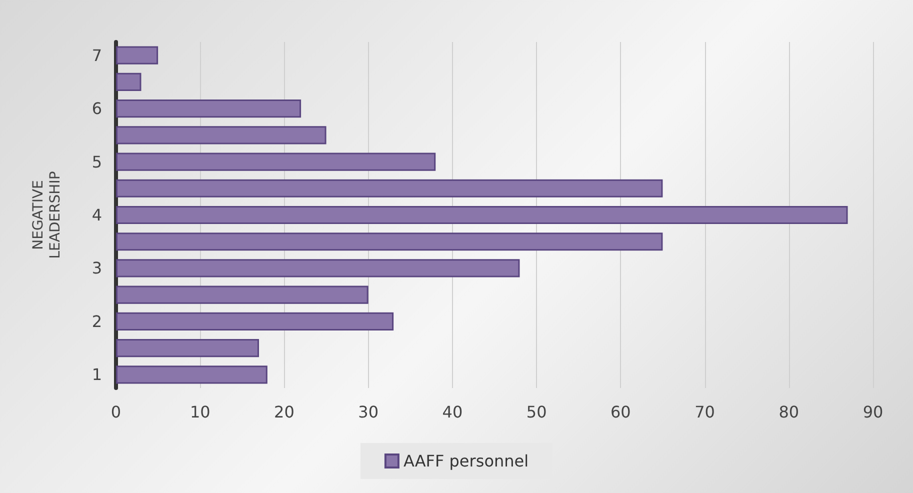  Describe the element at coordinates (284, 412) in the screenshot. I see `x-tick-label: 20` at that location.